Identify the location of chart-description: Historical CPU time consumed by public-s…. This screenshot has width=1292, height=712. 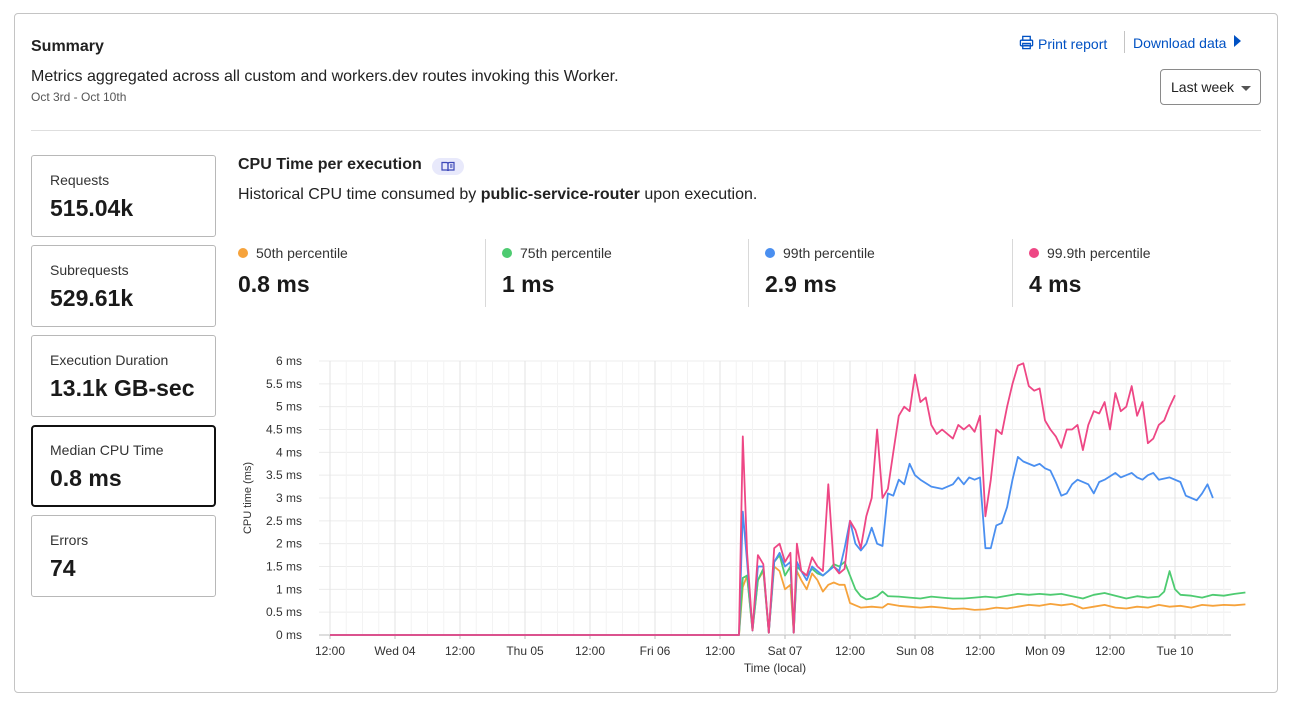
(497, 195).